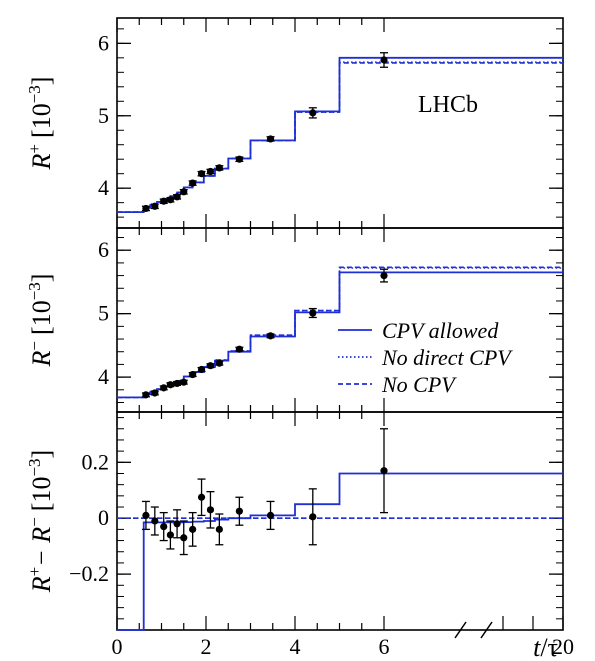 The image size is (595, 661). What do you see at coordinates (103, 115) in the screenshot?
I see `rplus-ytick-label: 5` at bounding box center [103, 115].